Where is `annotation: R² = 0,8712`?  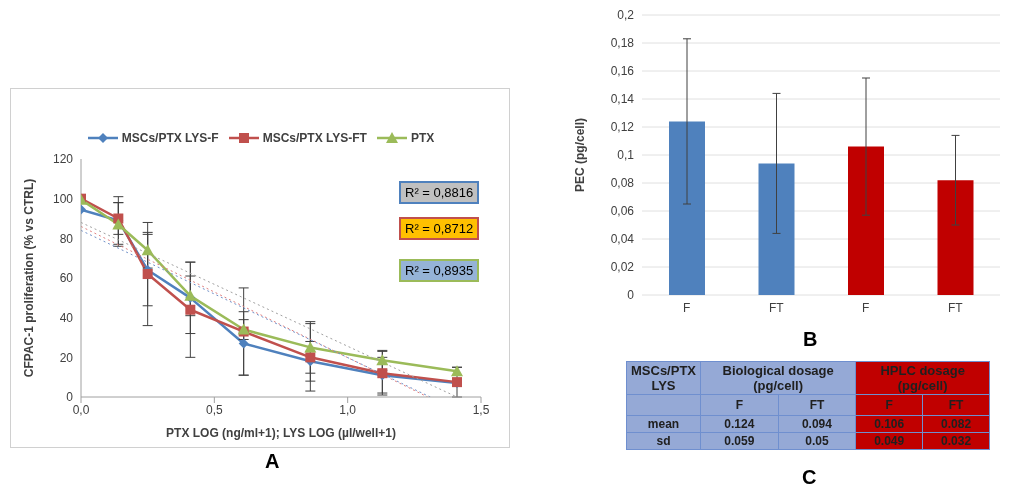
annotation: R² = 0,8712 is located at coordinates (439, 228).